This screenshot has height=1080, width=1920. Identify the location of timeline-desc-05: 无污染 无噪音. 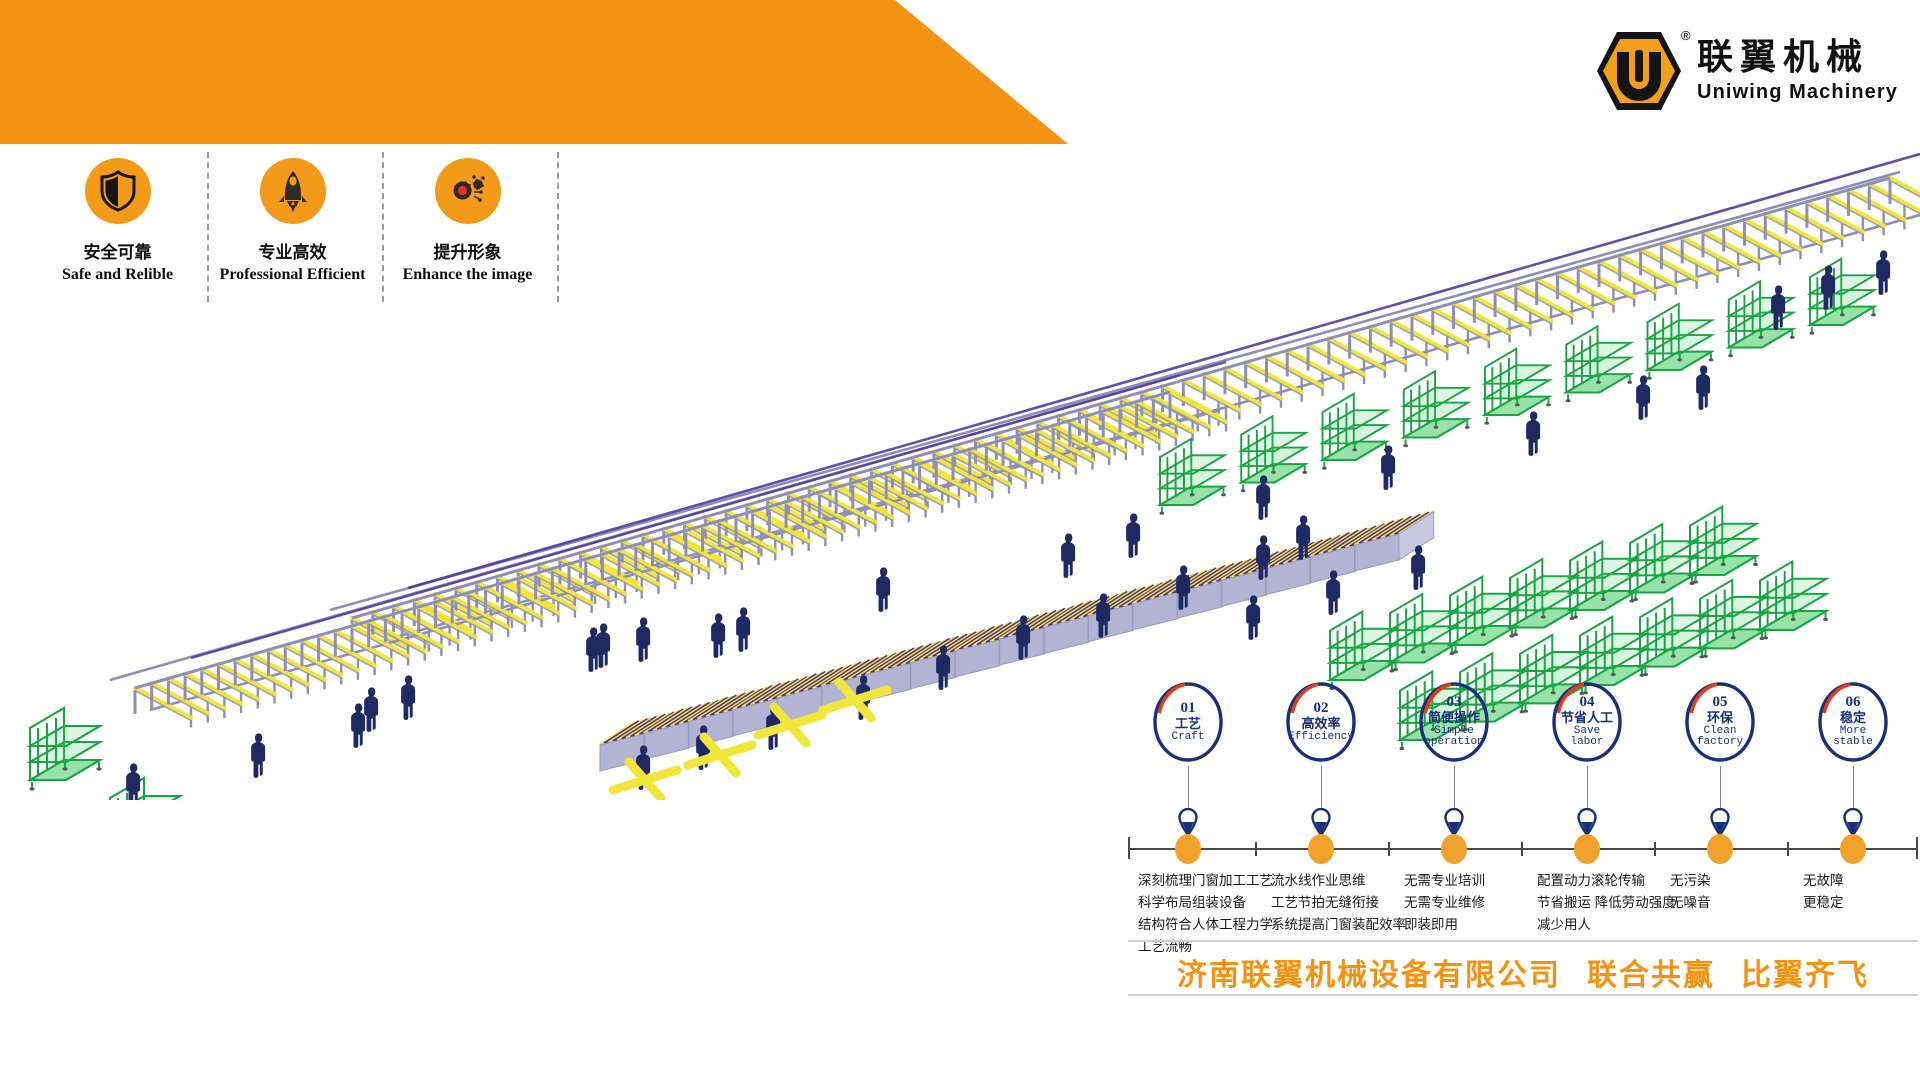
(1690, 892).